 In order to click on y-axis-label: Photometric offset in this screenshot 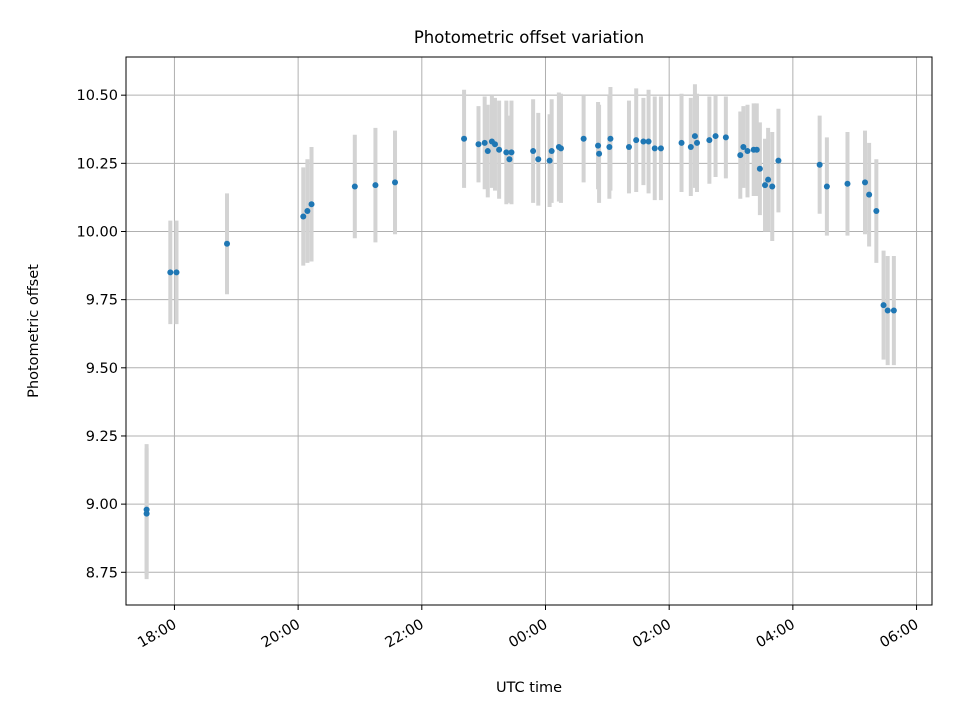, I will do `click(34, 331)`.